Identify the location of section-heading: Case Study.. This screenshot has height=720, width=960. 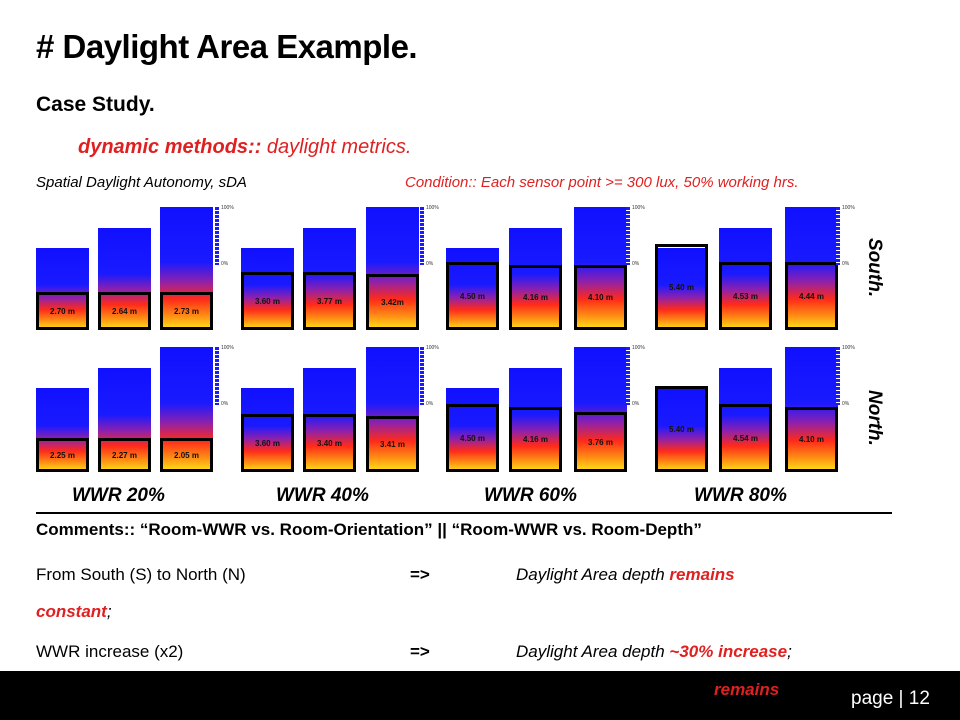
(95, 104).